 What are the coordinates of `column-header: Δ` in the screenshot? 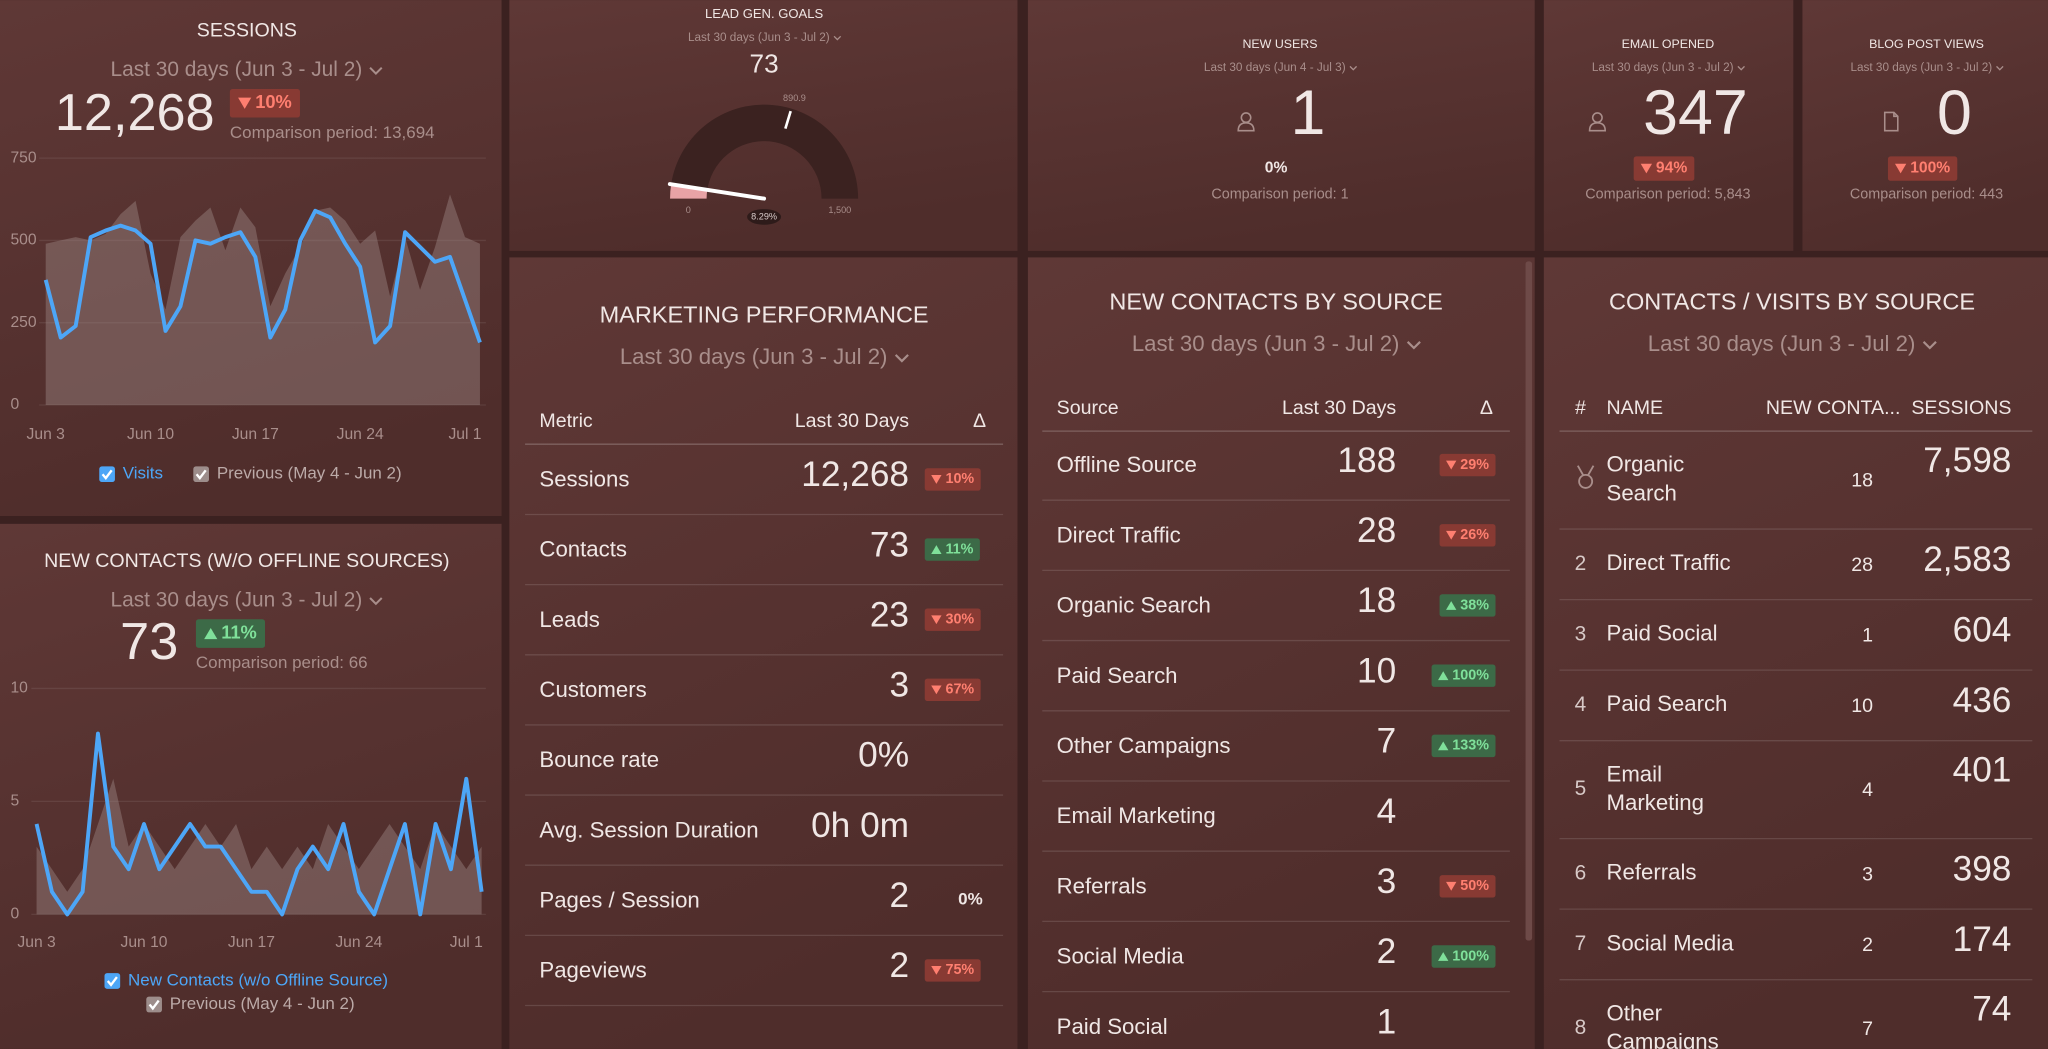 It's located at (1486, 408).